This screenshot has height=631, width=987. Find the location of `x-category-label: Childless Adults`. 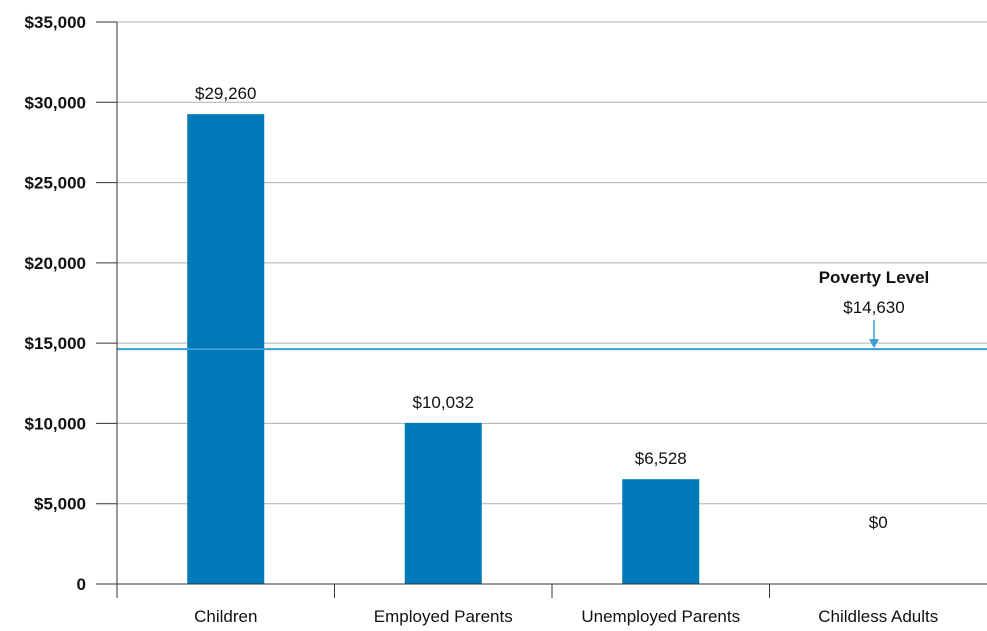

x-category-label: Childless Adults is located at coordinates (878, 616).